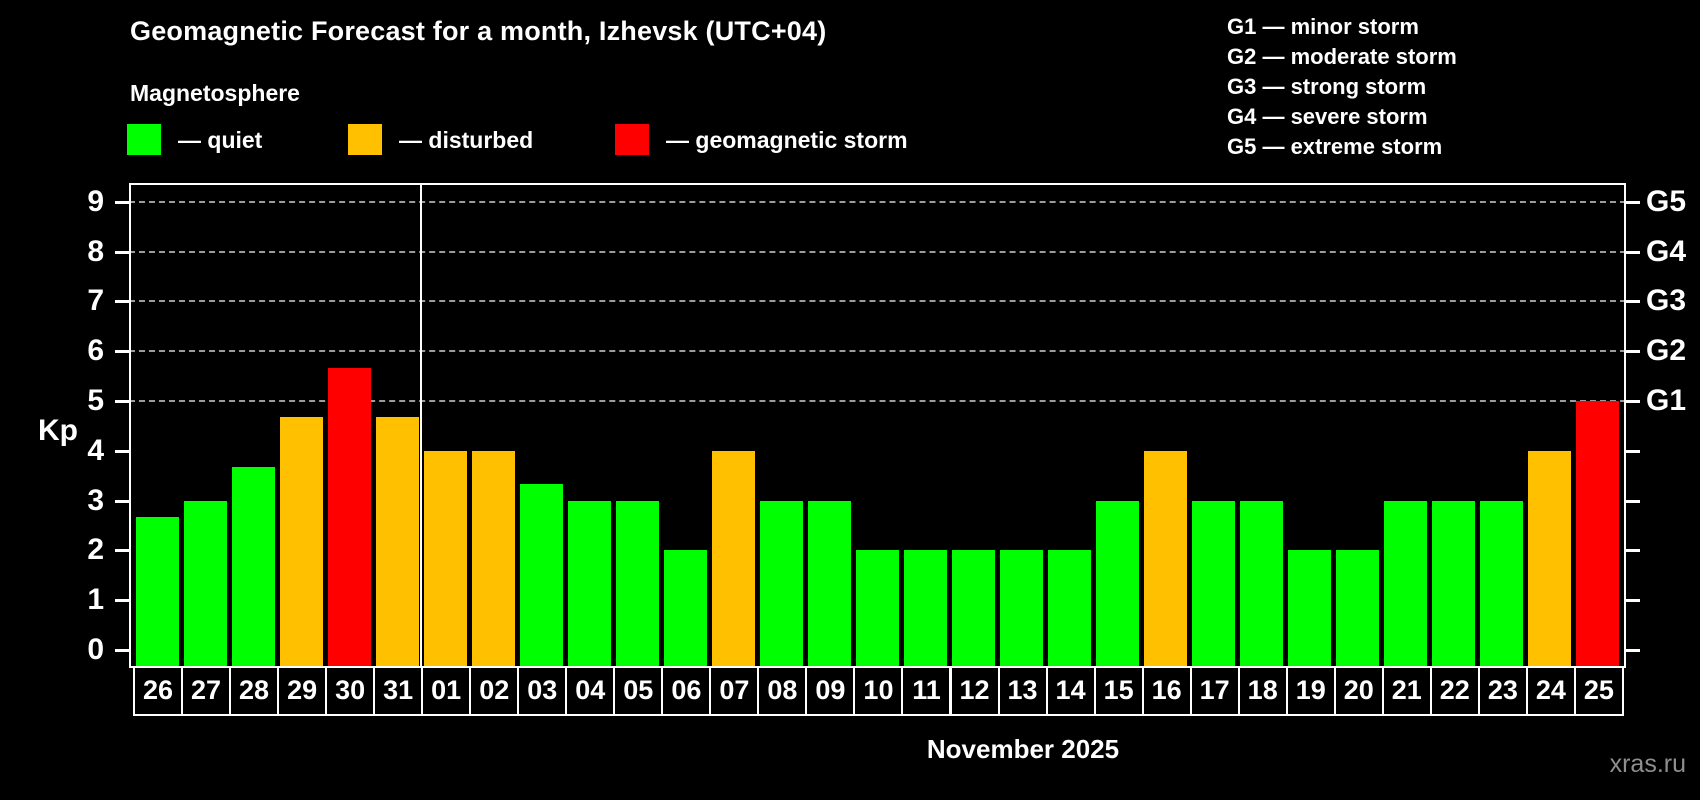 Image resolution: width=1700 pixels, height=800 pixels. I want to click on disturbed-legend-label: — disturbed, so click(466, 140).